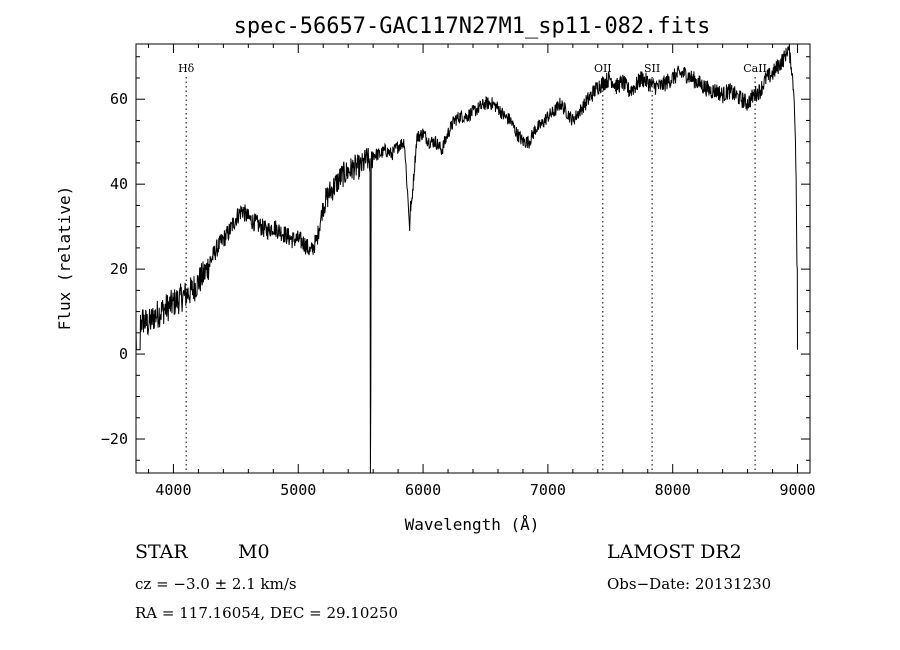 The width and height of the screenshot is (900, 650). Describe the element at coordinates (173, 490) in the screenshot. I see `x-tick-label: 4000` at that location.